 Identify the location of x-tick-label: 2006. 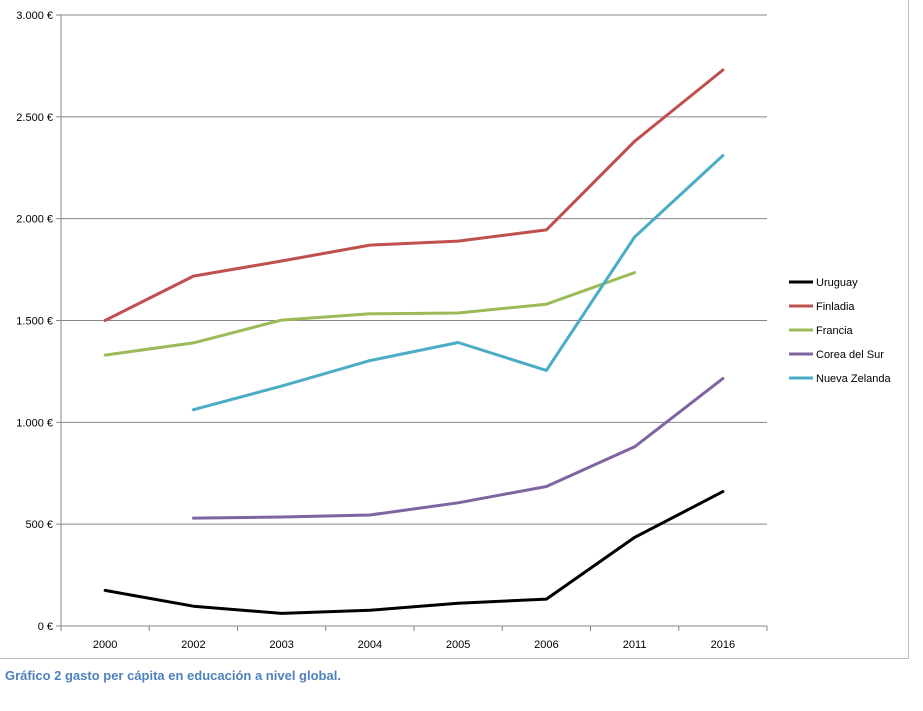
(546, 645).